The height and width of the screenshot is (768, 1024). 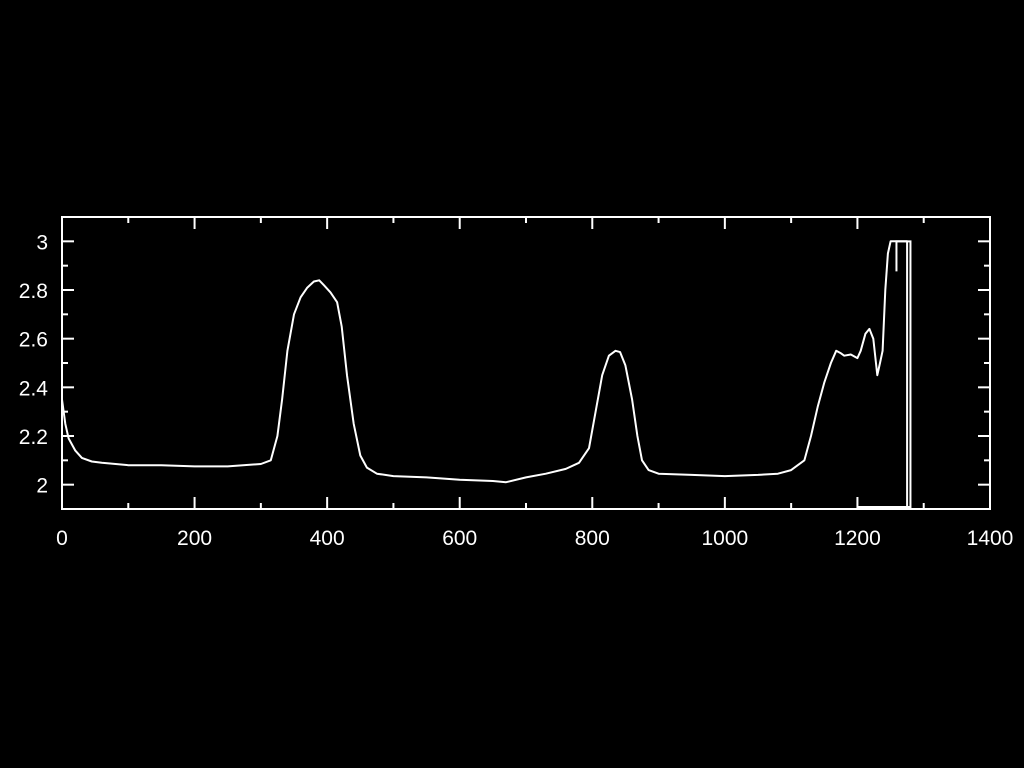 What do you see at coordinates (42, 486) in the screenshot?
I see `y-tick-label: 2` at bounding box center [42, 486].